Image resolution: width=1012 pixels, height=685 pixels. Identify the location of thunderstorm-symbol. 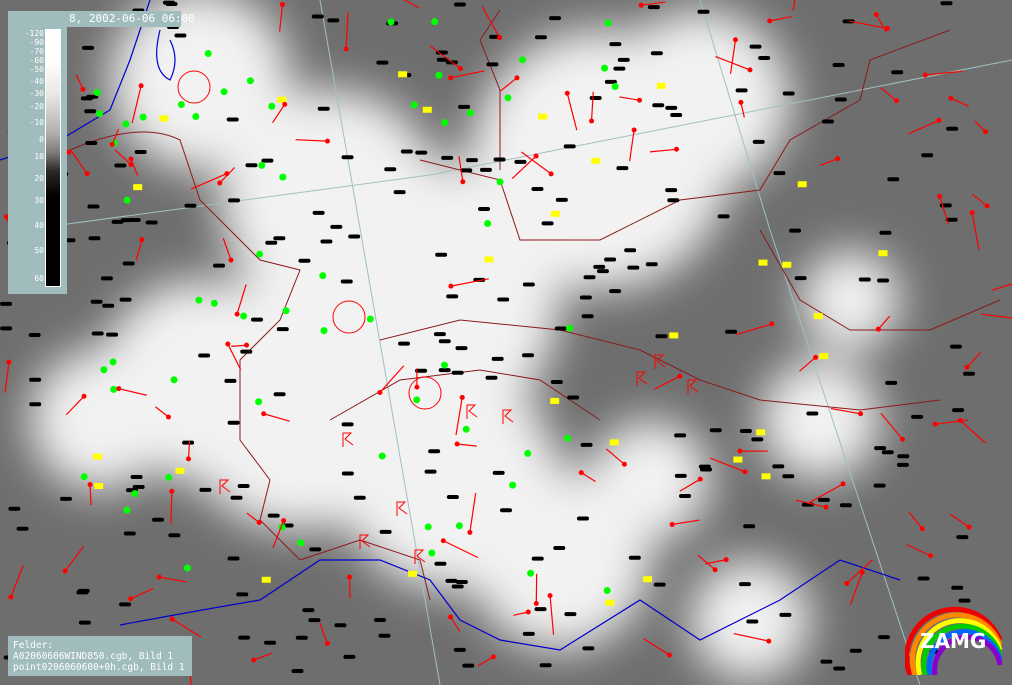
(225, 486).